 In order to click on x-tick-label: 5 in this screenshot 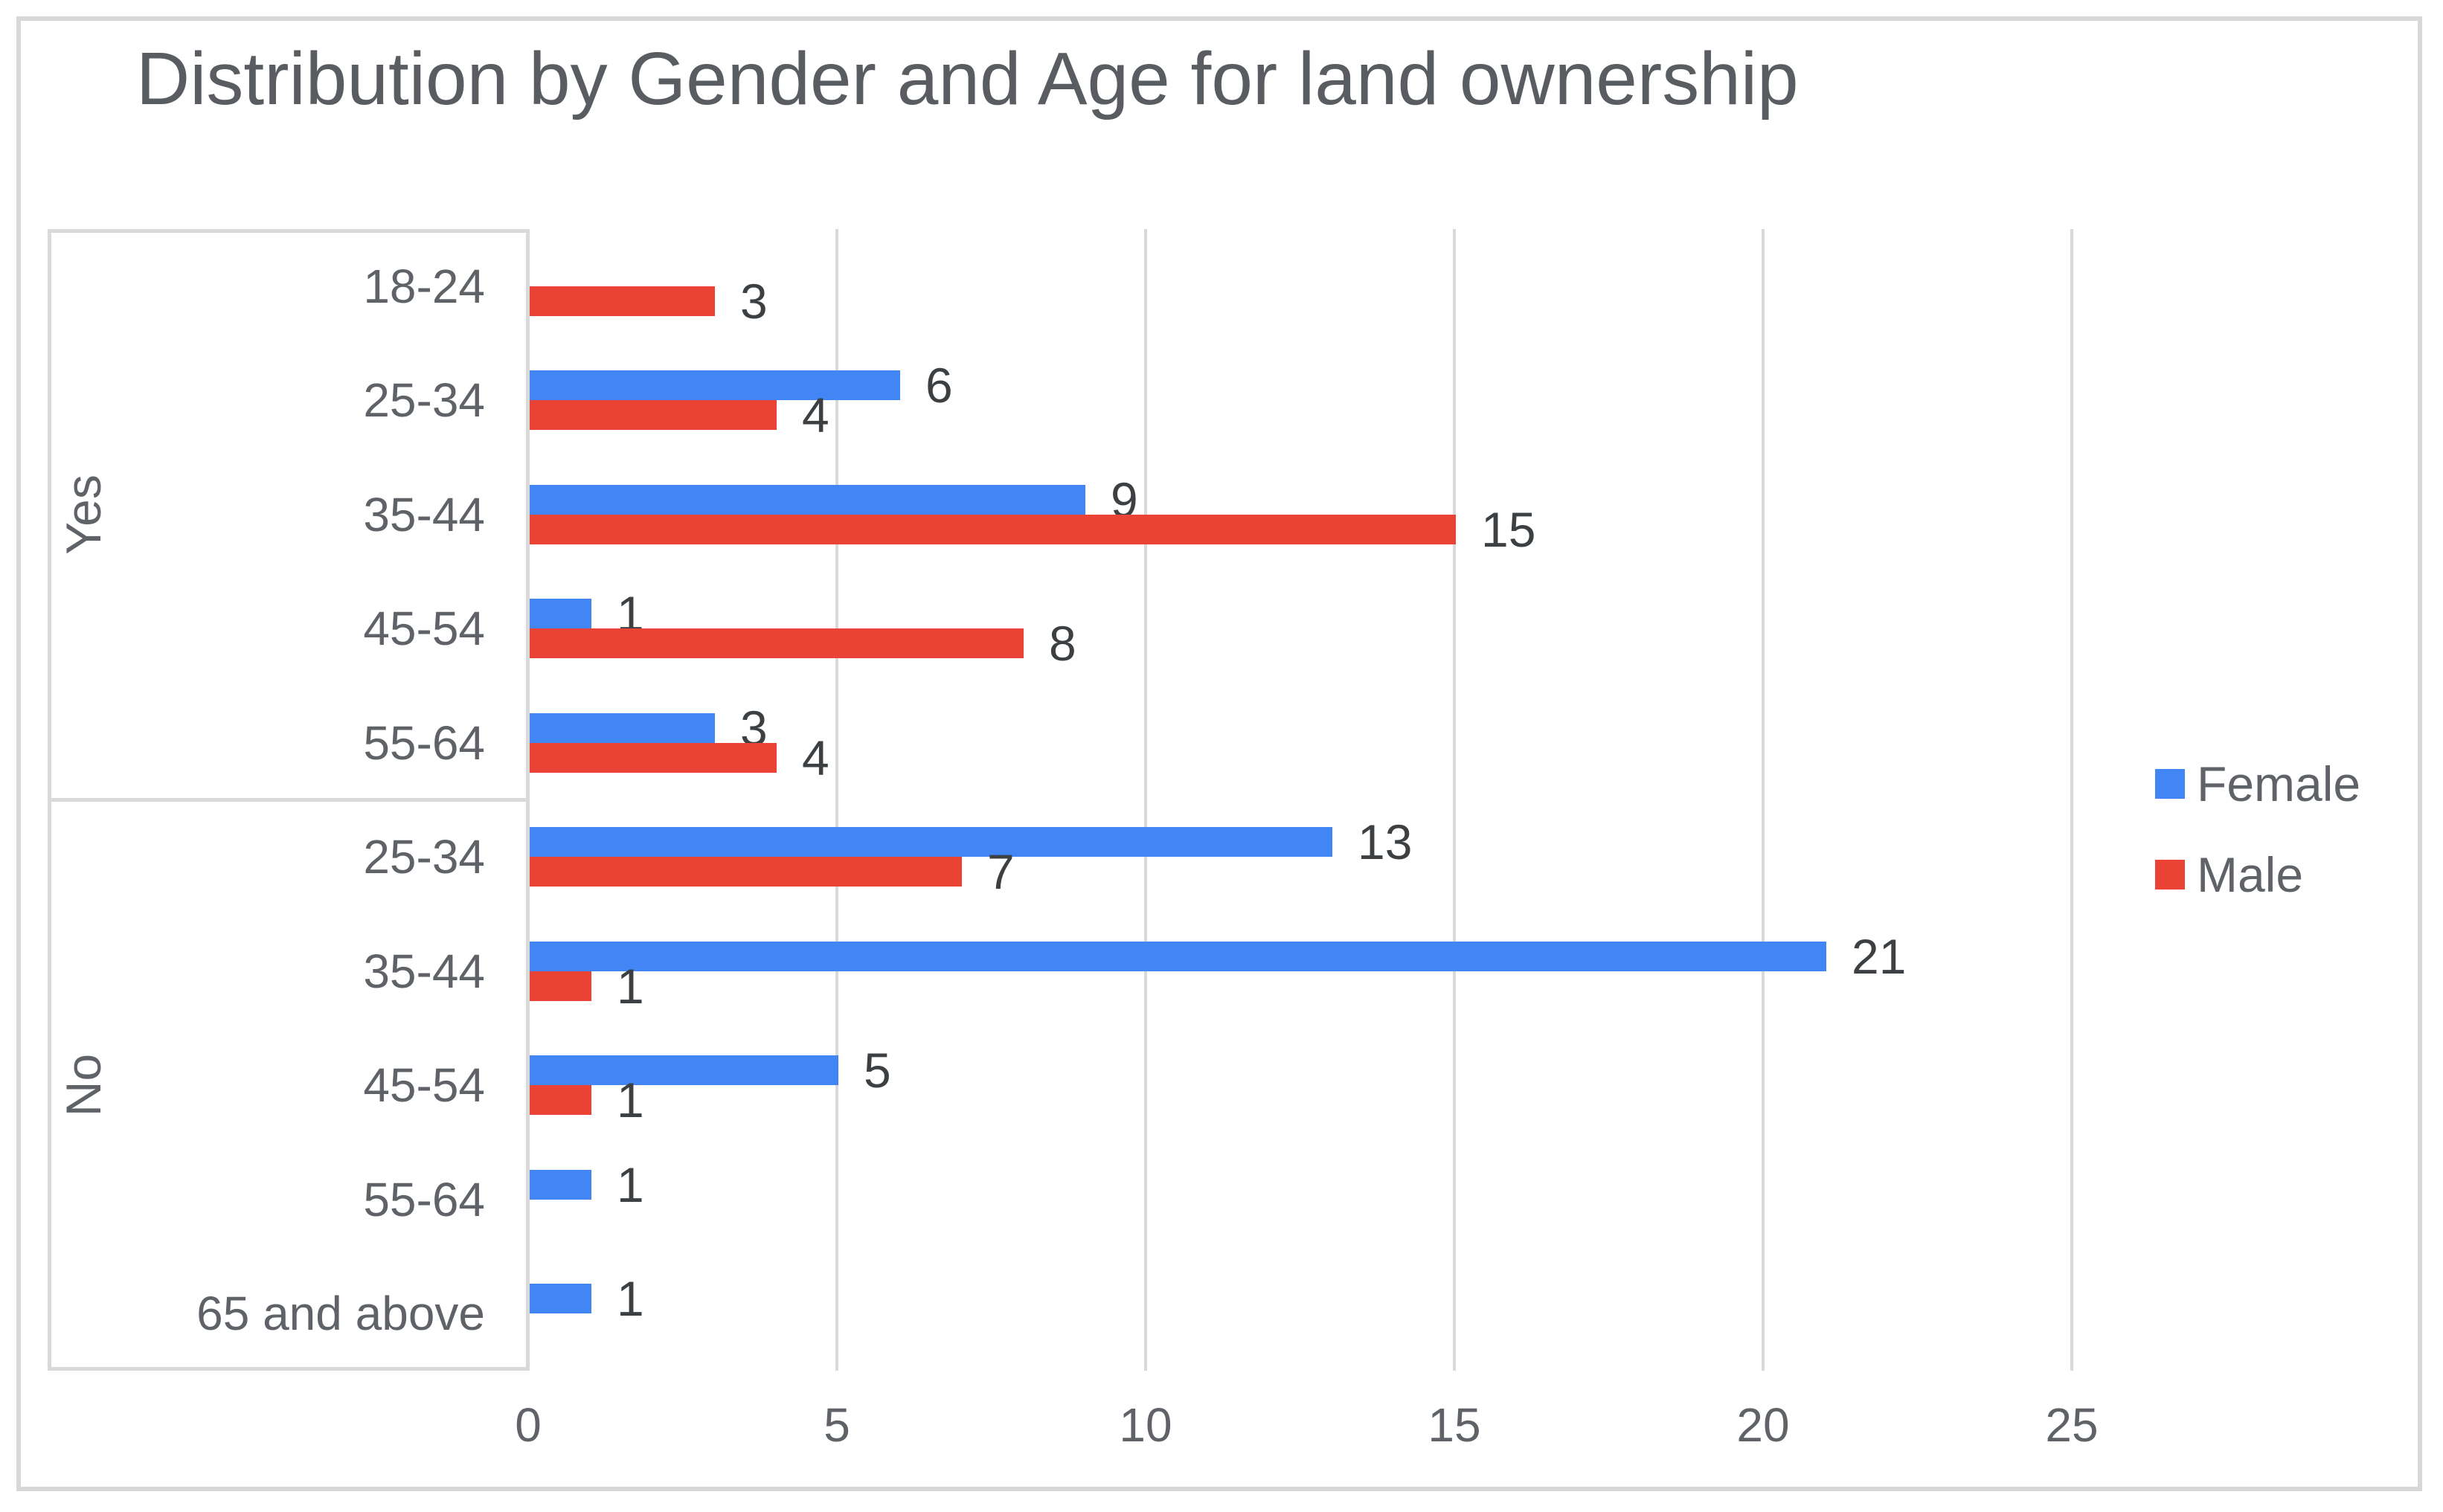, I will do `click(837, 1425)`.